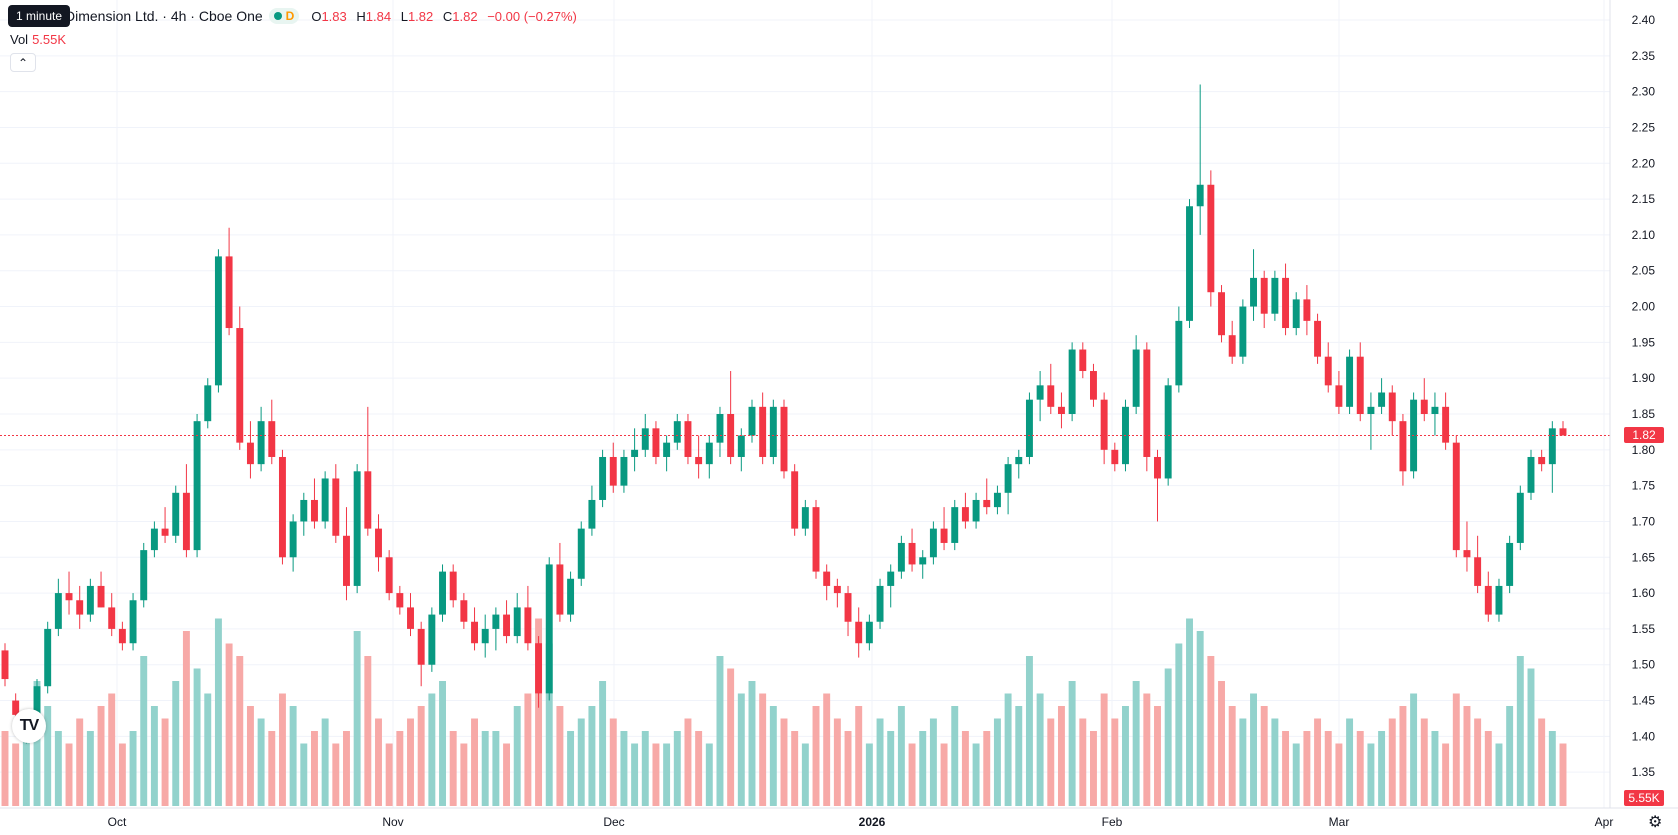 This screenshot has height=835, width=1678. What do you see at coordinates (164, 16) in the screenshot?
I see `symbol-title: Dimension Ltd. · 4h · Cboe One` at bounding box center [164, 16].